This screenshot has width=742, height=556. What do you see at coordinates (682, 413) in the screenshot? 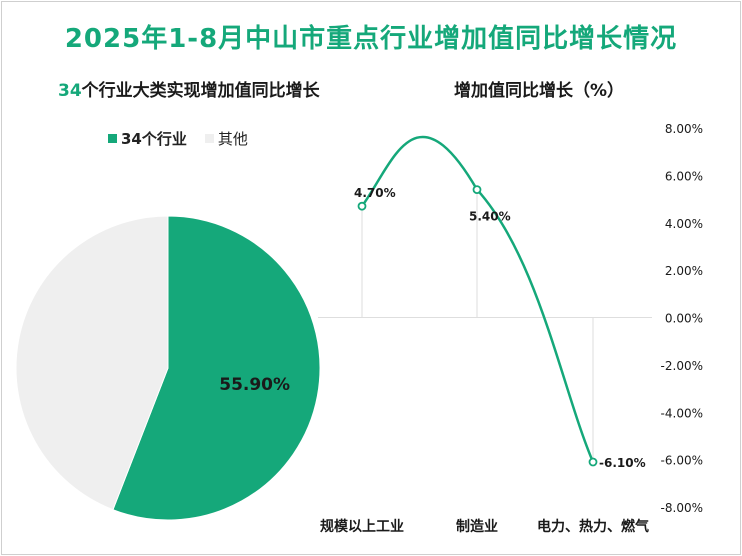
I see `y-tick-label: -4.00%` at bounding box center [682, 413].